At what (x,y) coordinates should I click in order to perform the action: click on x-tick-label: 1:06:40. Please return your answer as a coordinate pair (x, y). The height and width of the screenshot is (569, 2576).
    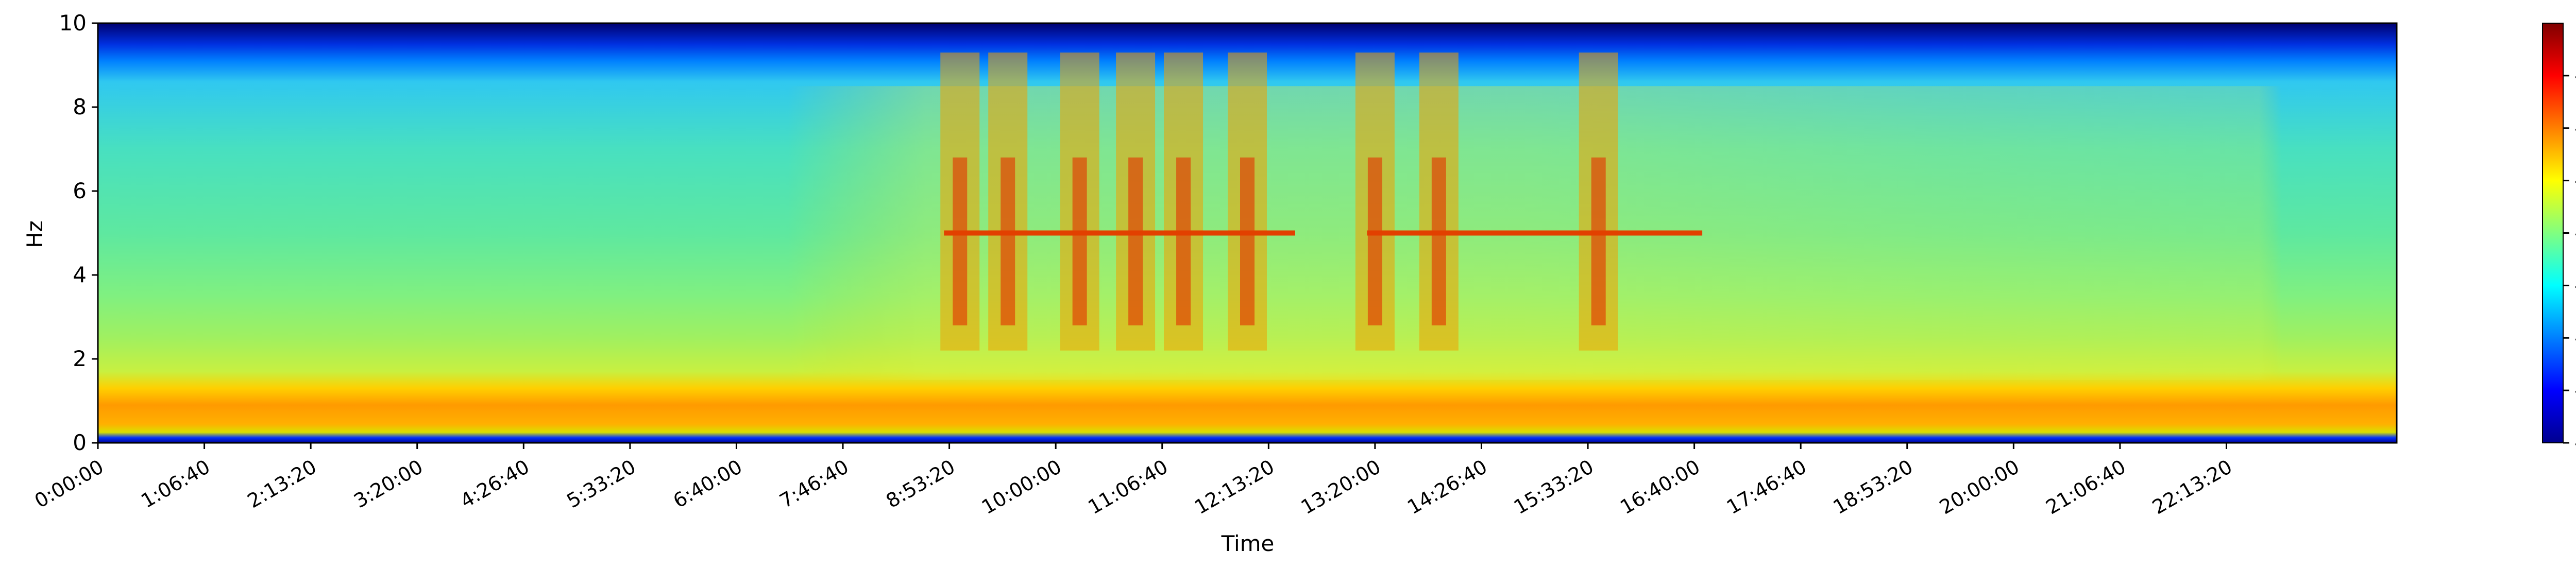
    Looking at the image, I should click on (175, 483).